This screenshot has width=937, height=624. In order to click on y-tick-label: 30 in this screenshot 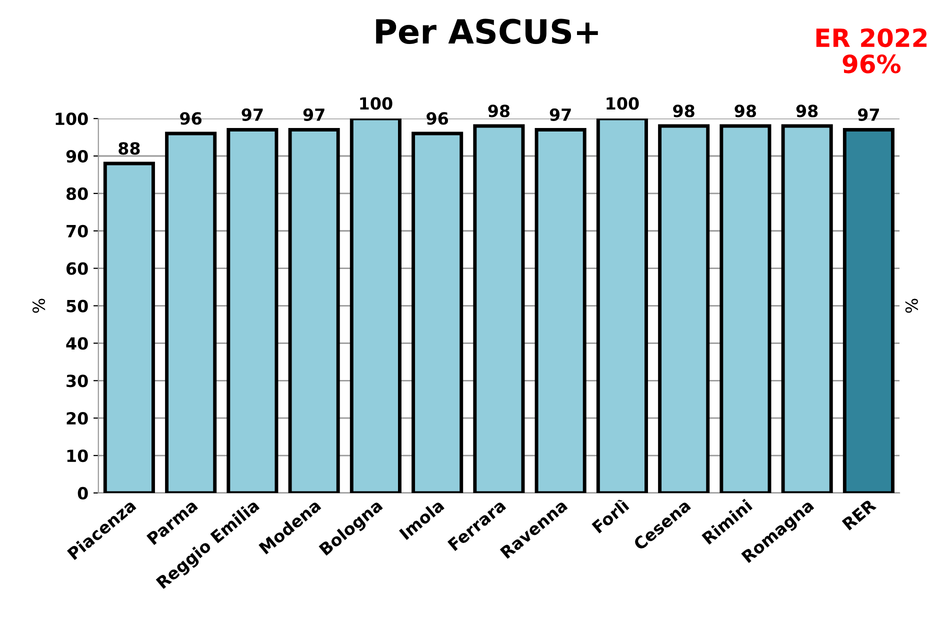, I will do `click(77, 381)`.